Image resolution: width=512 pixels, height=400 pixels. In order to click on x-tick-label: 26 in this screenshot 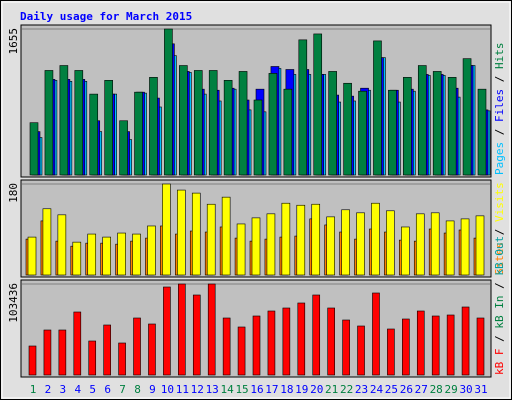, I will do `click(406, 389)`.